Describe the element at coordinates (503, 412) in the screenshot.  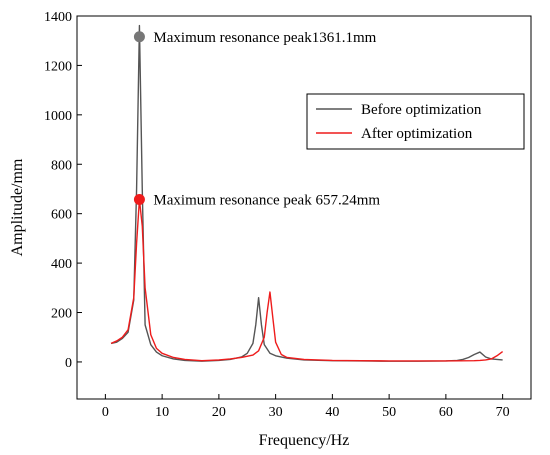
I see `x-tick-label-70: 70` at that location.